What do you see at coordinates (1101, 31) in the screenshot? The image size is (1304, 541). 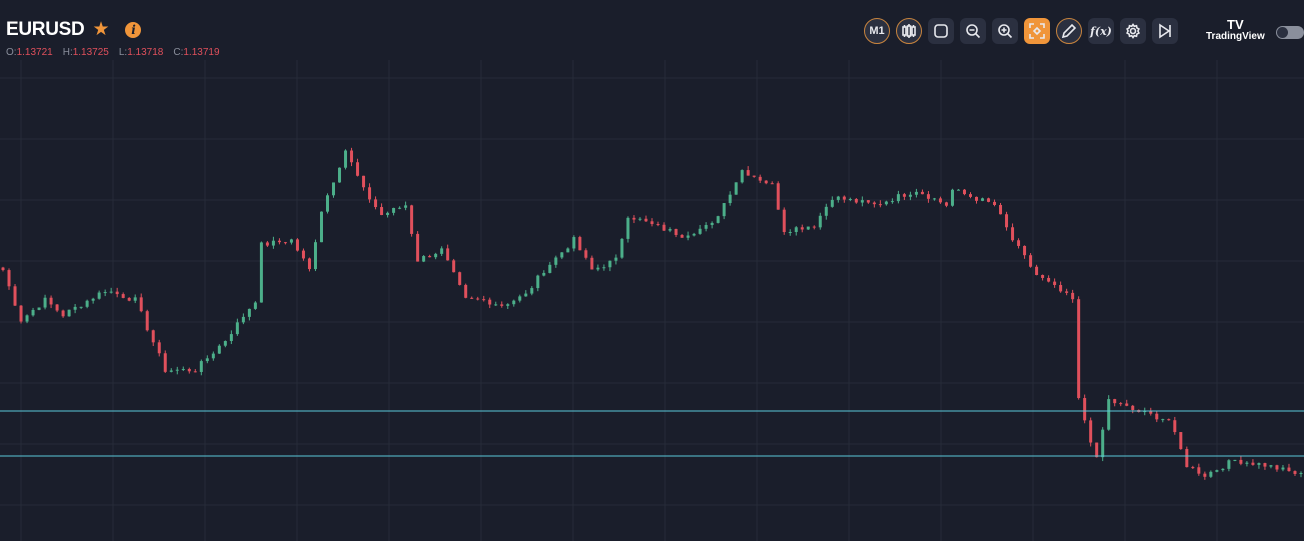 I see `functions-button: f(x)` at bounding box center [1101, 31].